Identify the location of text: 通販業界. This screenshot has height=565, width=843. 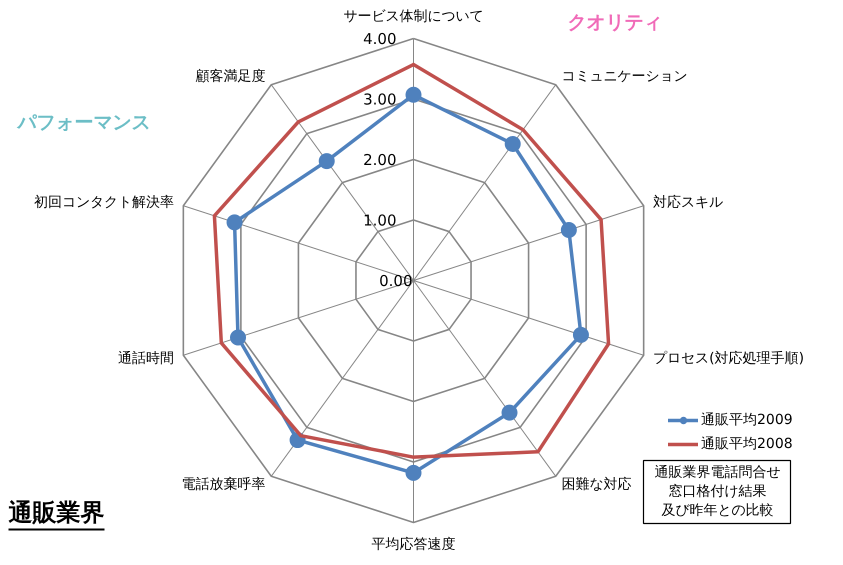
(56, 512).